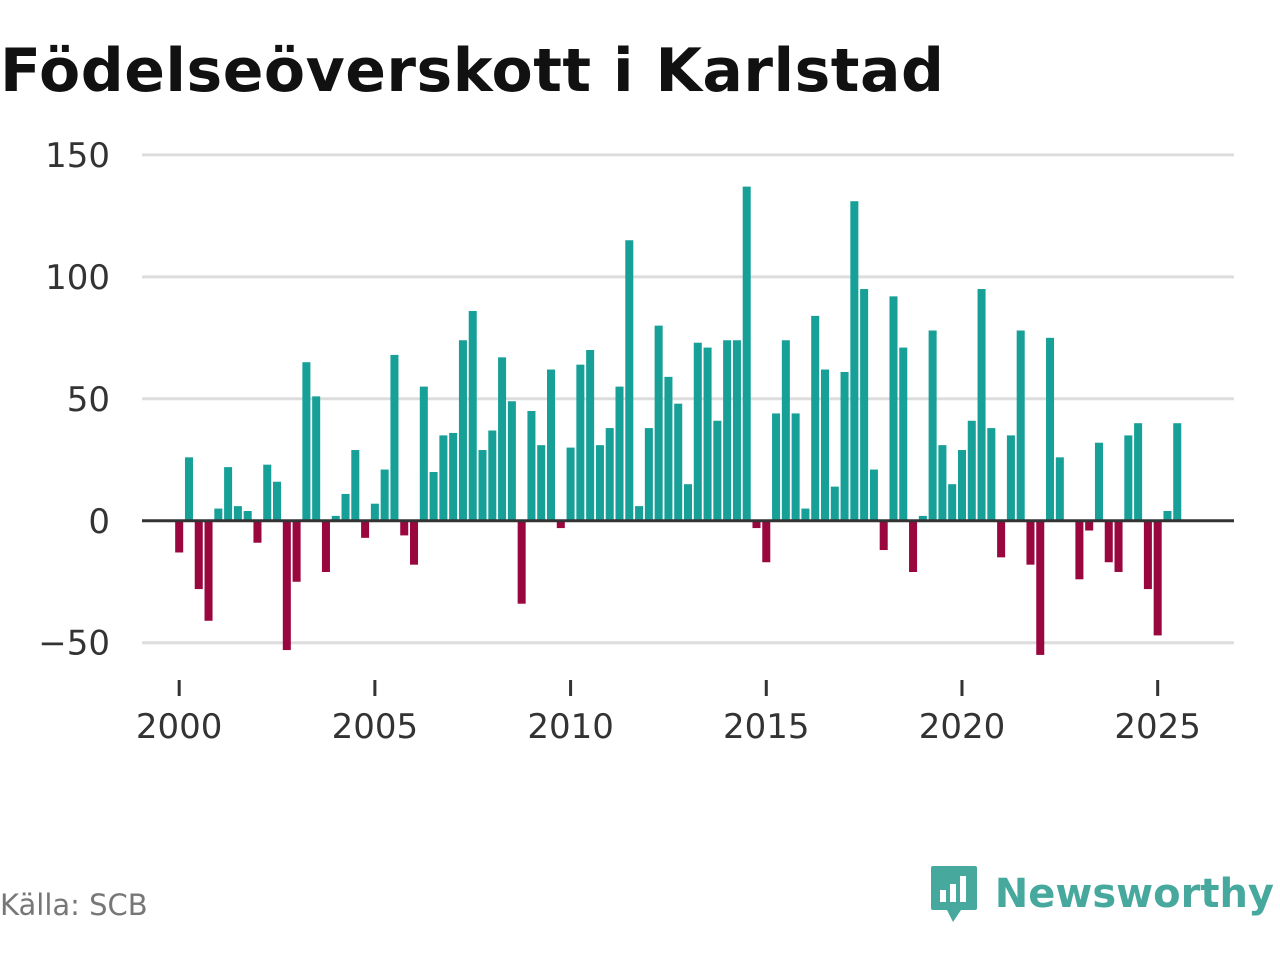 The height and width of the screenshot is (960, 1280). I want to click on y-tick-label: −50, so click(74, 644).